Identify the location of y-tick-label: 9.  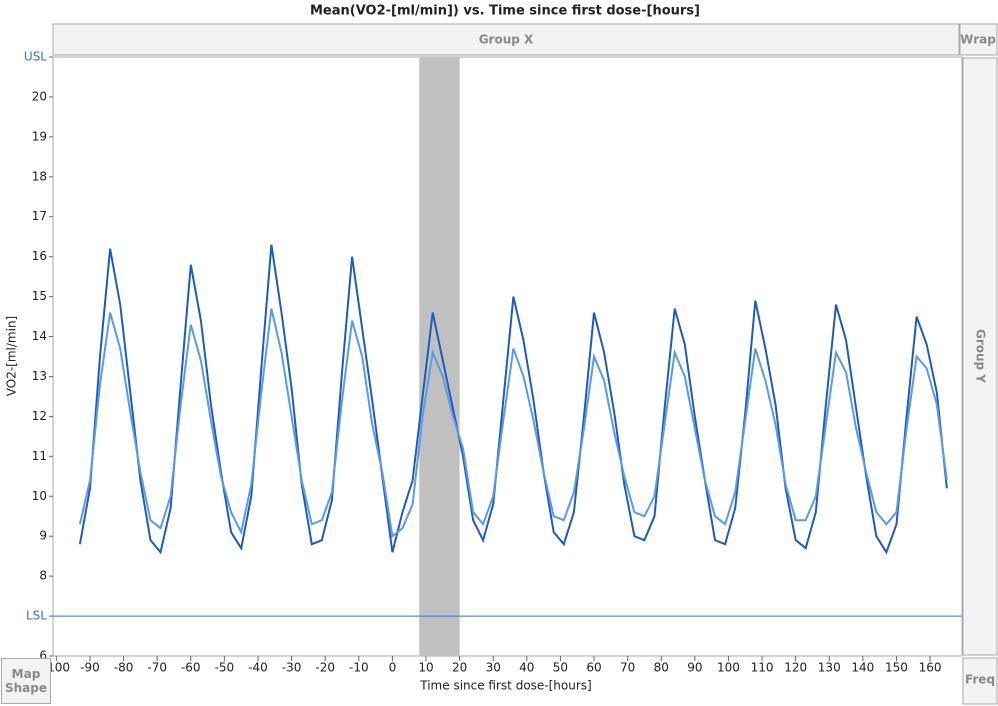
(43, 536).